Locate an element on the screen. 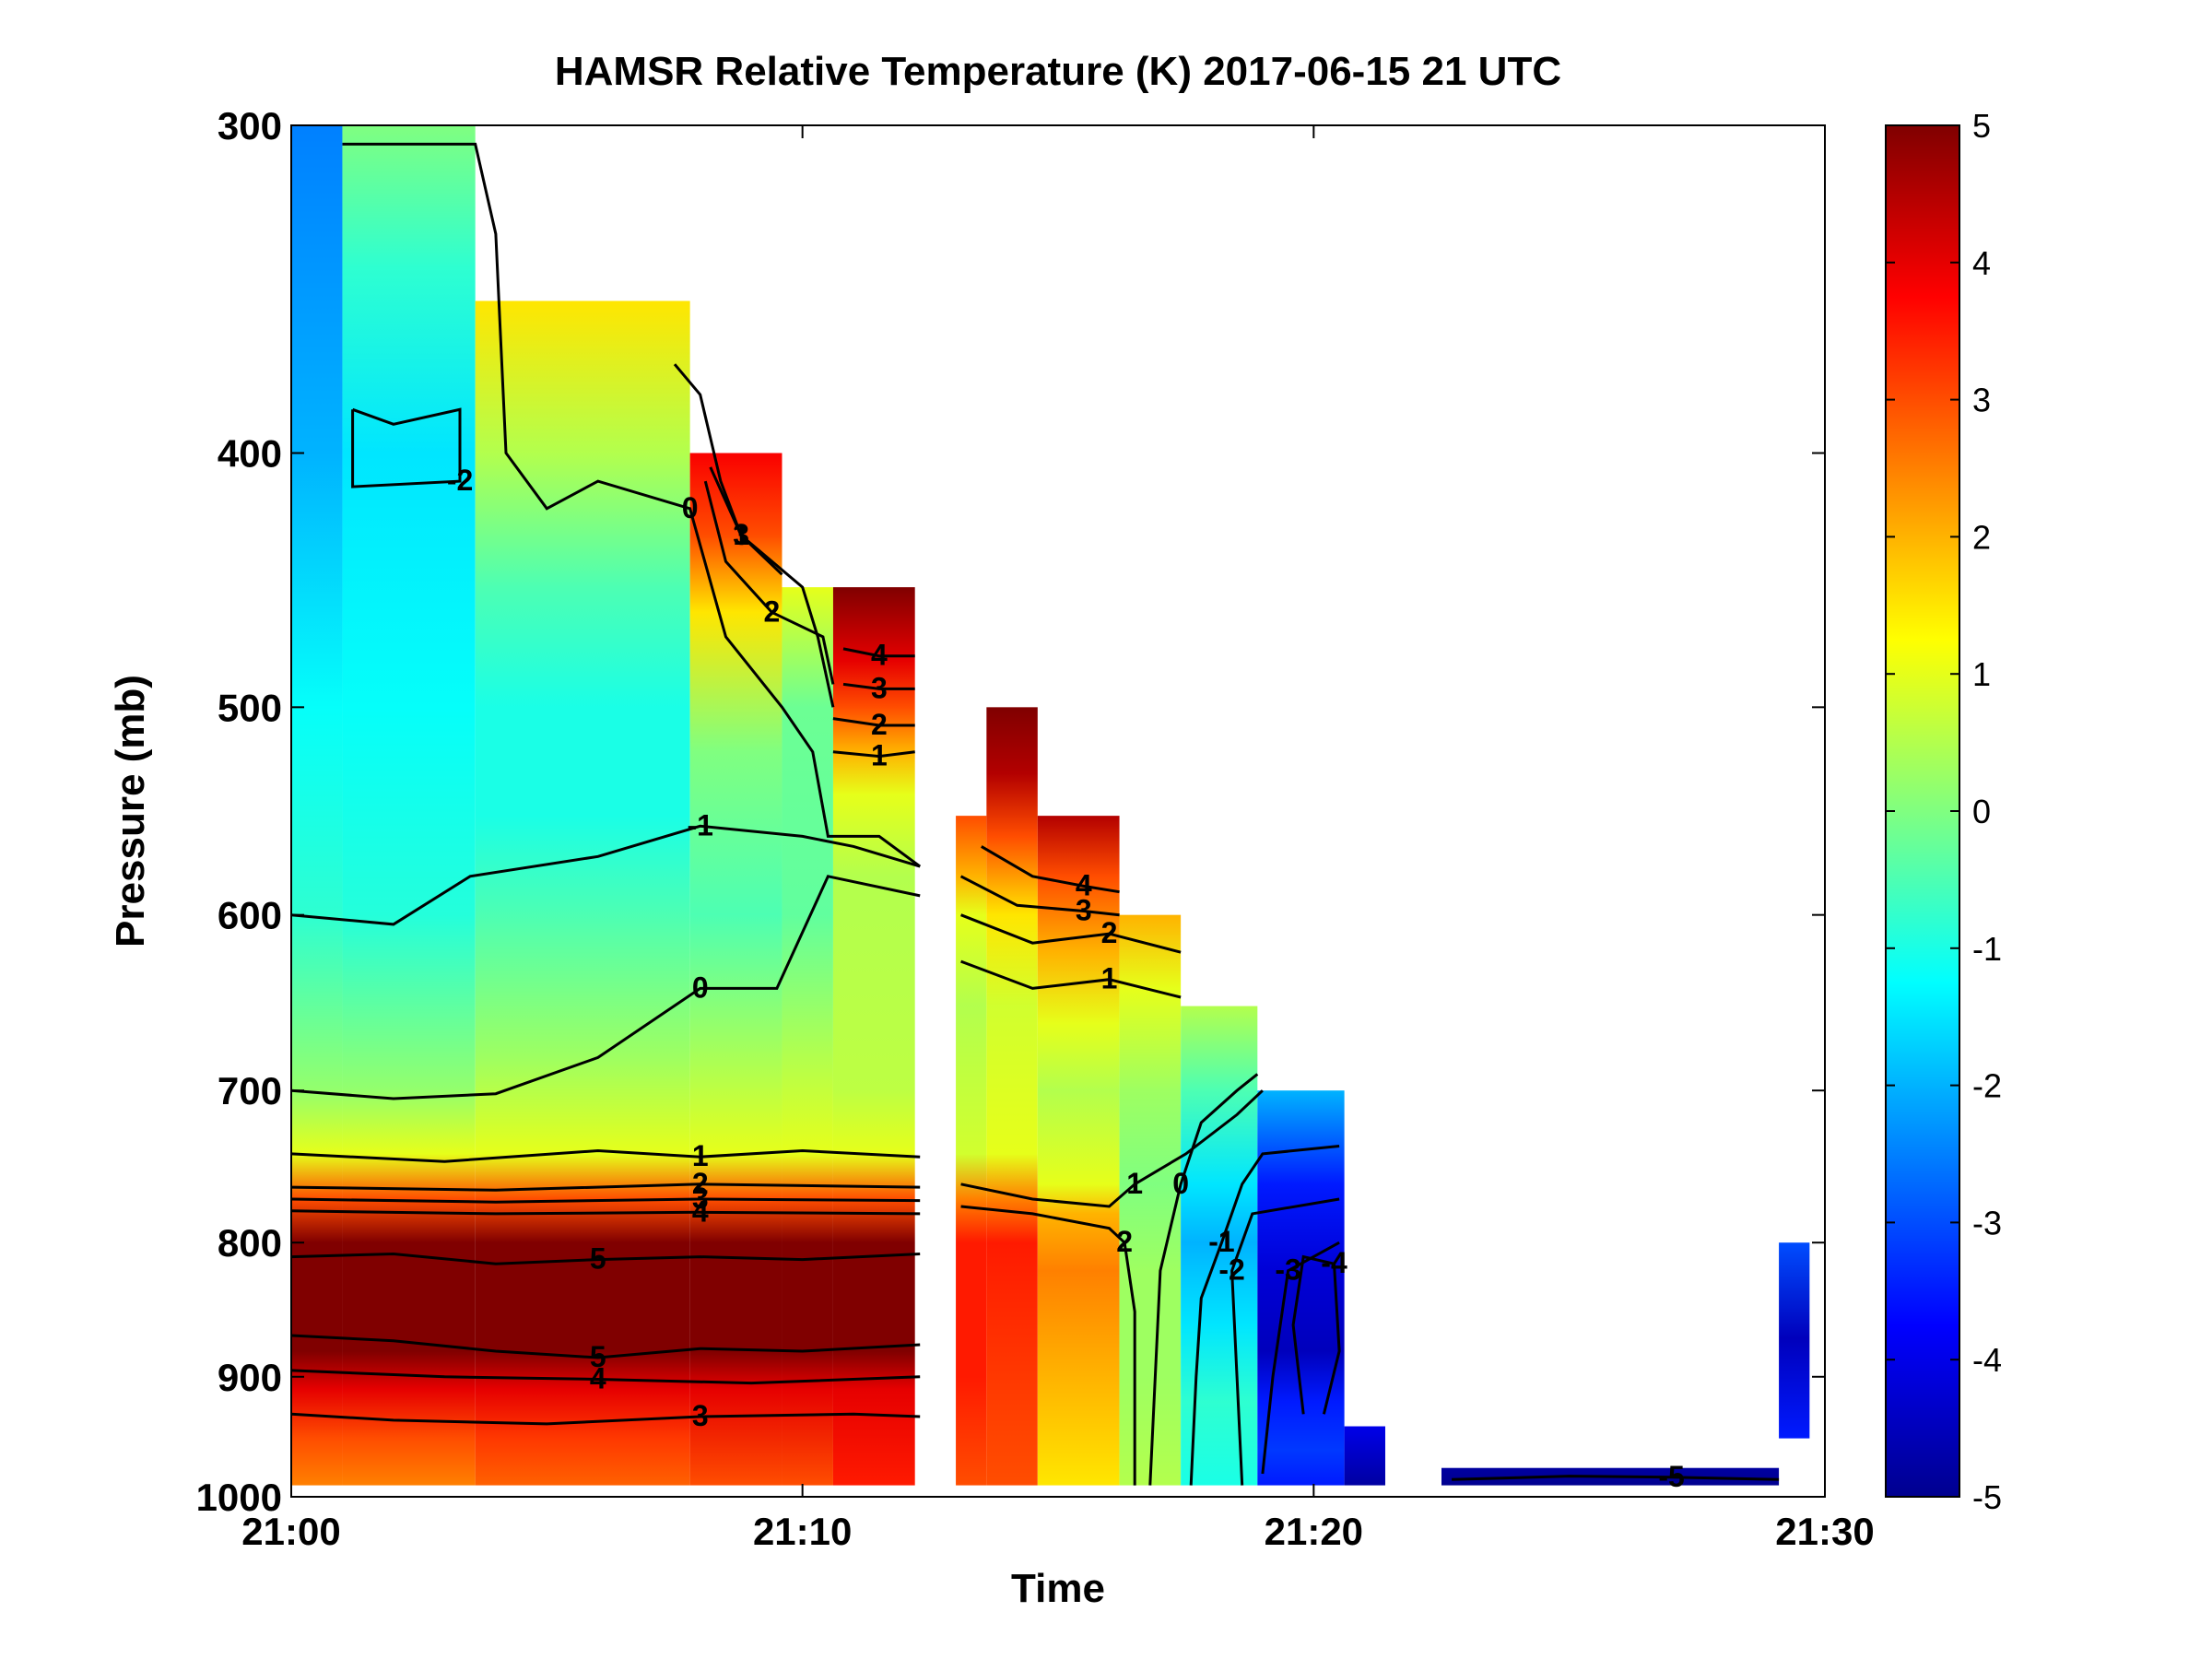 The height and width of the screenshot is (1659, 2212). contour-label: -5 is located at coordinates (1671, 1476).